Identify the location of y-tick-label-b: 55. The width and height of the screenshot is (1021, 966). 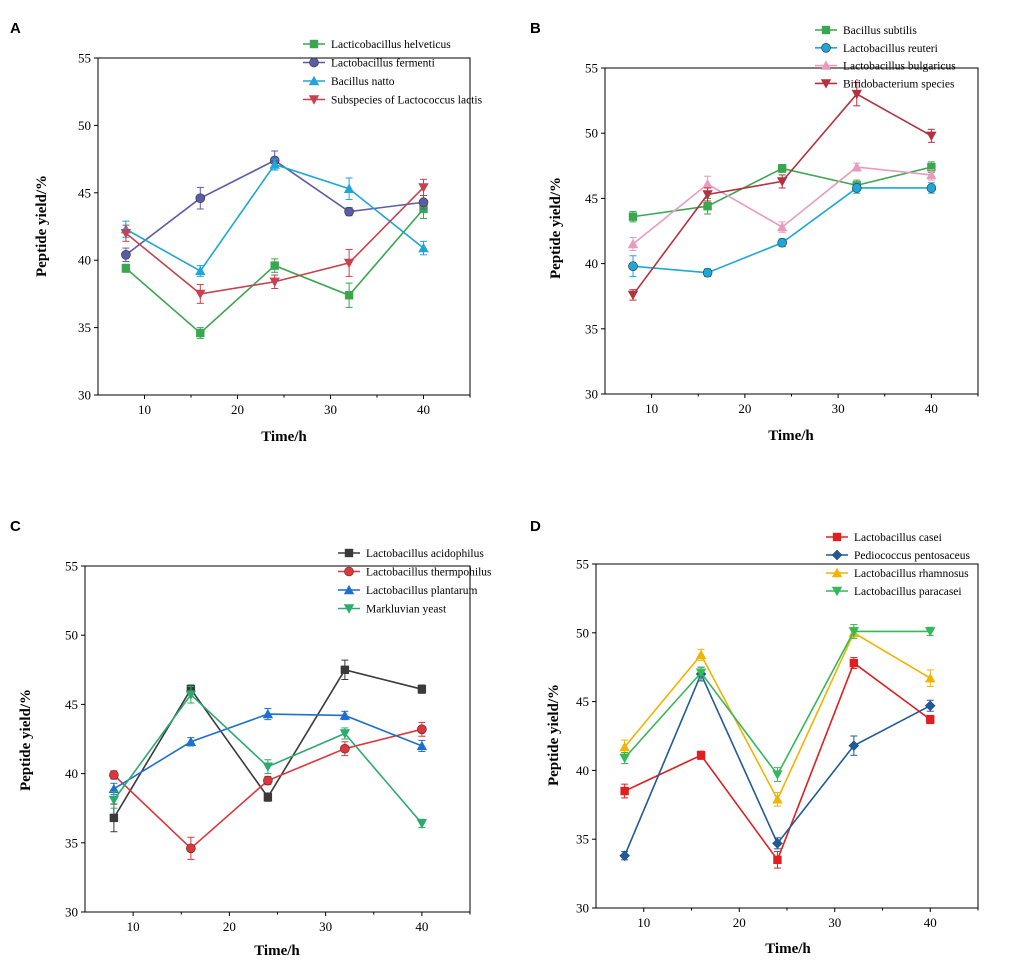
(591, 68).